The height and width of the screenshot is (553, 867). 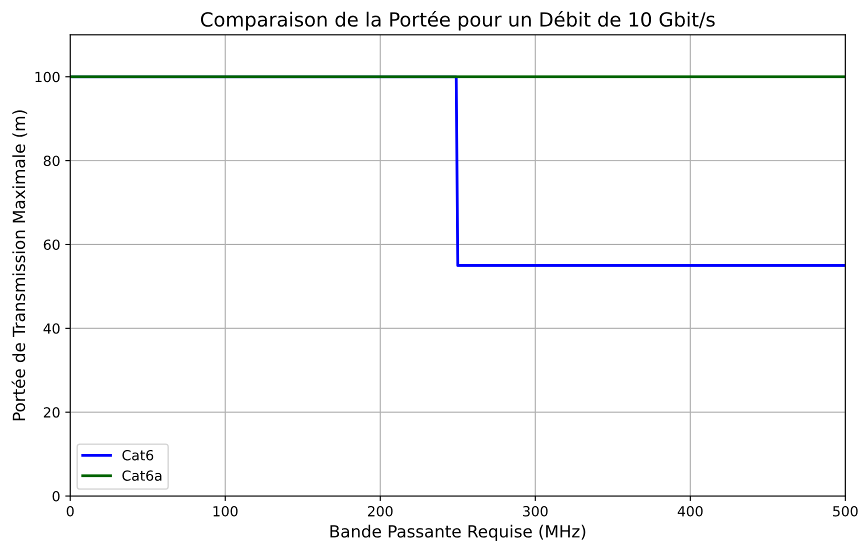 What do you see at coordinates (52, 328) in the screenshot?
I see `y-tick-label: 40` at bounding box center [52, 328].